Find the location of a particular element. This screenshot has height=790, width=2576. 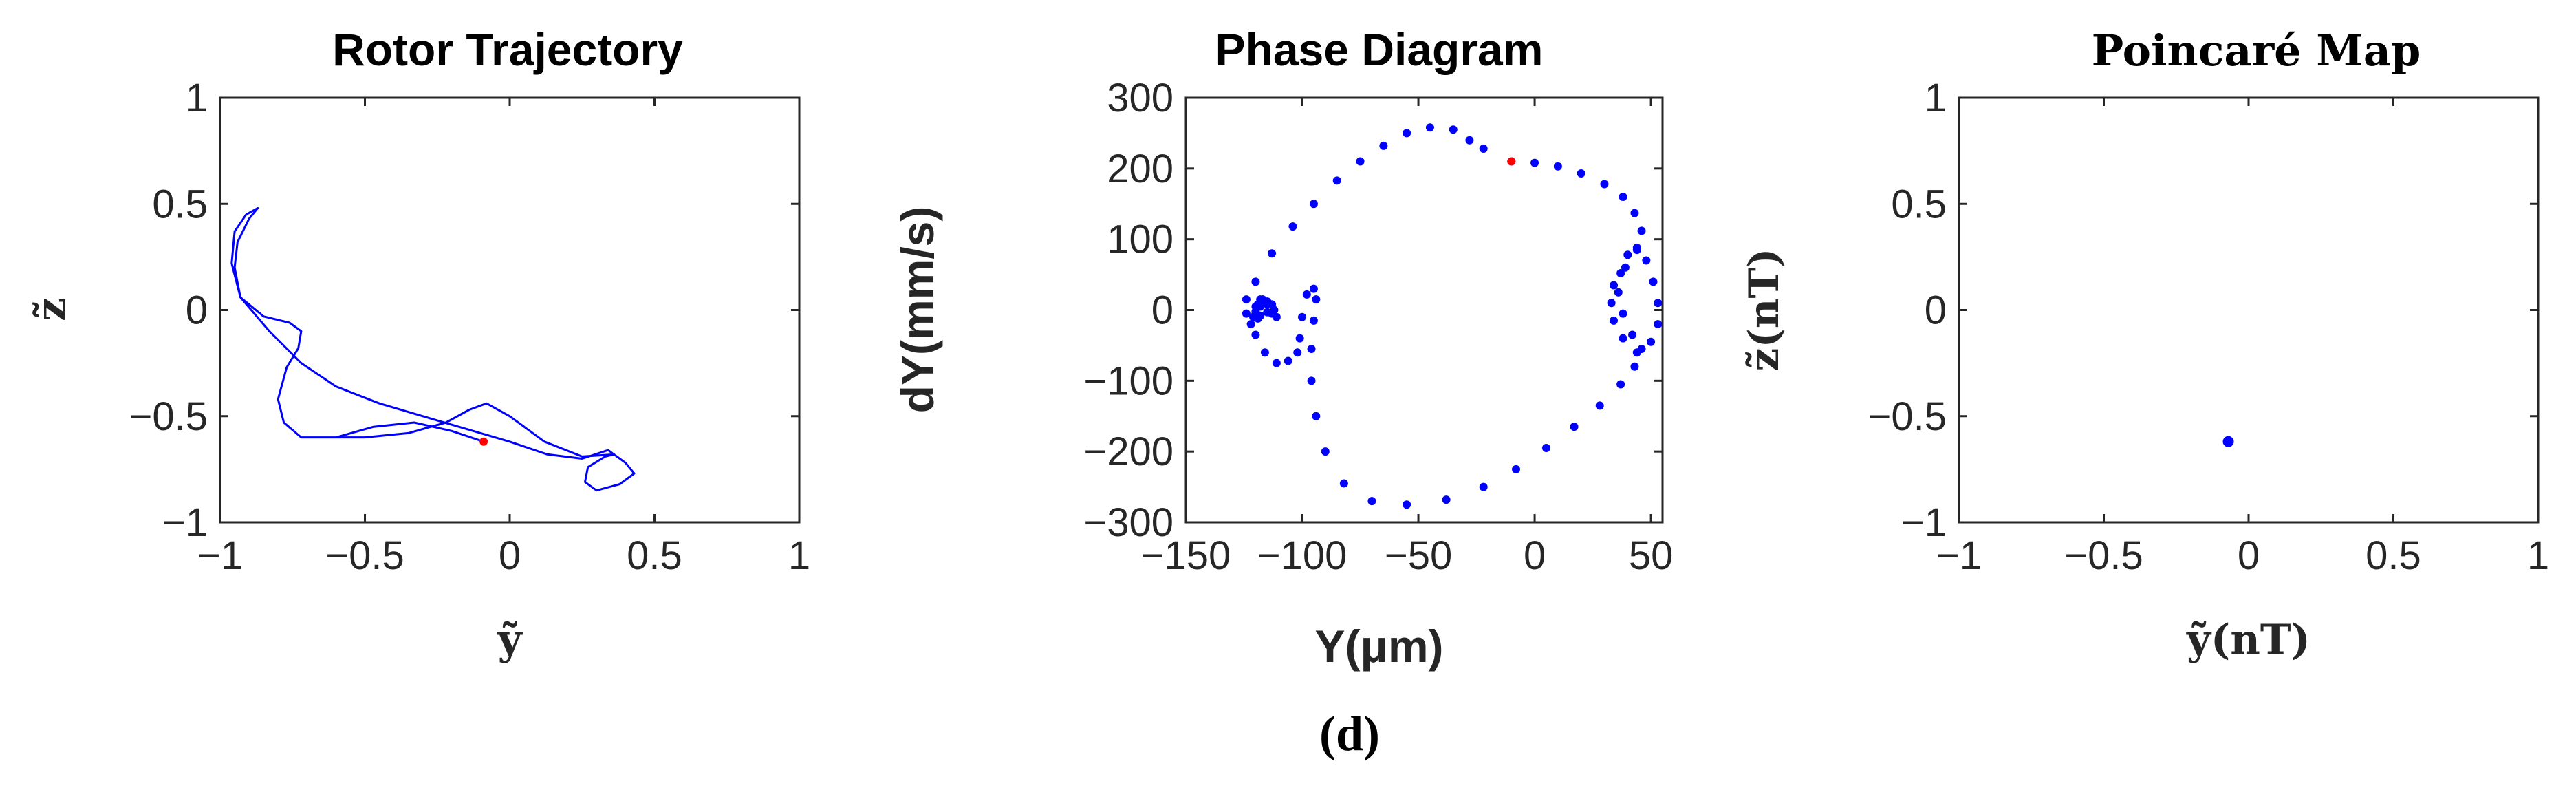

poincare-y-axis-label: z̃(nT) is located at coordinates (1764, 309).